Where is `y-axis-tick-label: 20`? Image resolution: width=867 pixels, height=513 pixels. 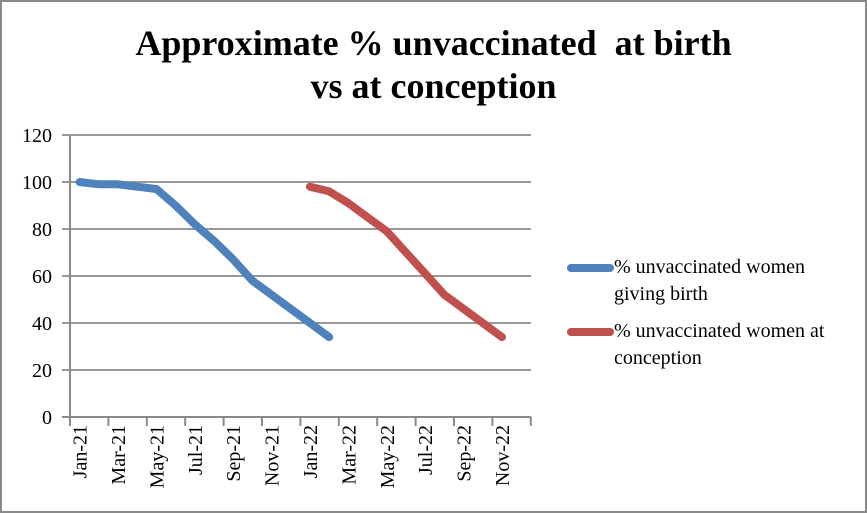
y-axis-tick-label: 20 is located at coordinates (42, 371).